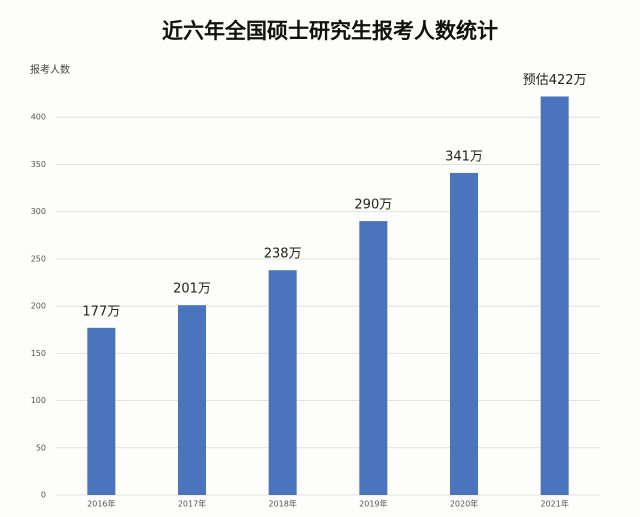 The image size is (640, 517). I want to click on y-tick-label: 100, so click(38, 400).